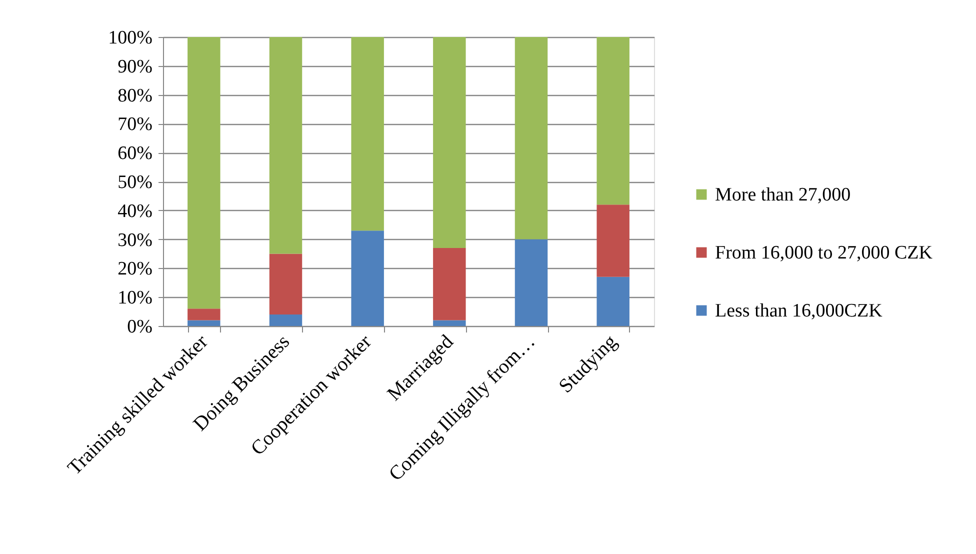  What do you see at coordinates (824, 253) in the screenshot?
I see `legend-label: From 16,000 to 27,000 CZK` at bounding box center [824, 253].